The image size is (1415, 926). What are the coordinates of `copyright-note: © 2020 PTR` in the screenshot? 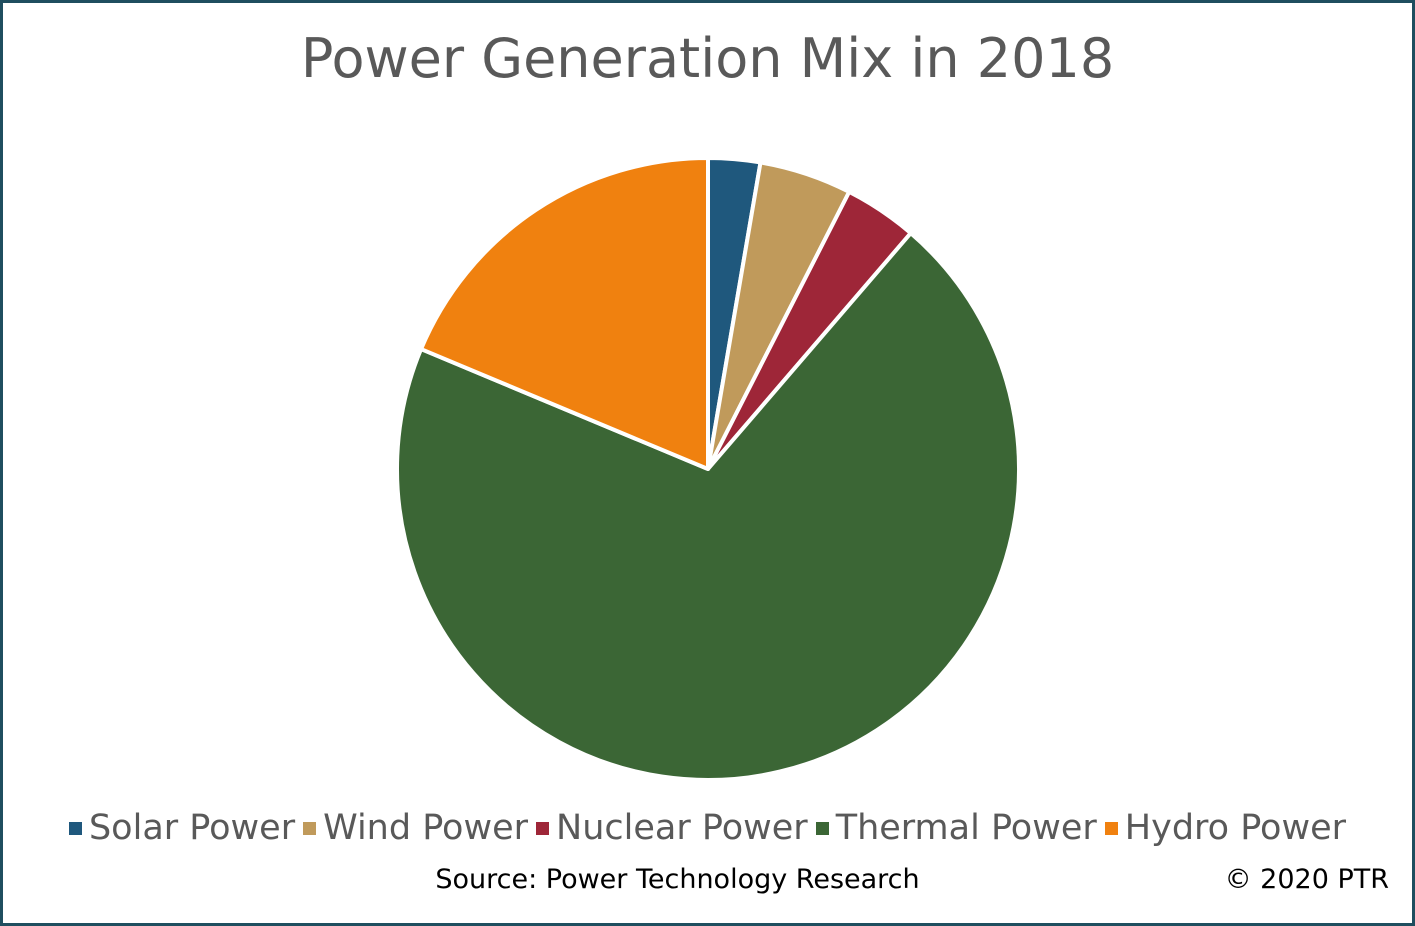 It's located at (1306, 879).